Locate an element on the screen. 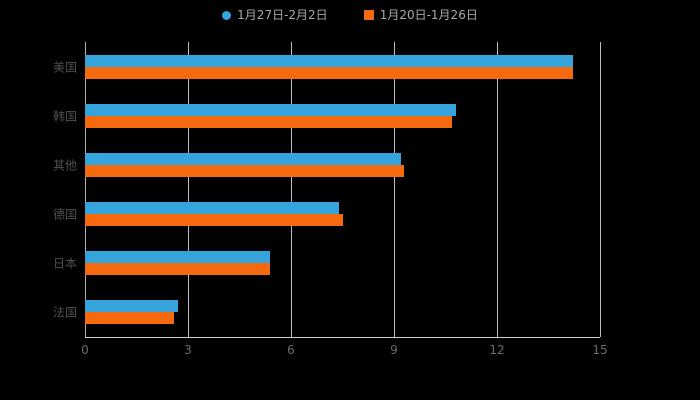 The image size is (700, 400). legend-item-series2: 1月20日-1月26日 is located at coordinates (420, 15).